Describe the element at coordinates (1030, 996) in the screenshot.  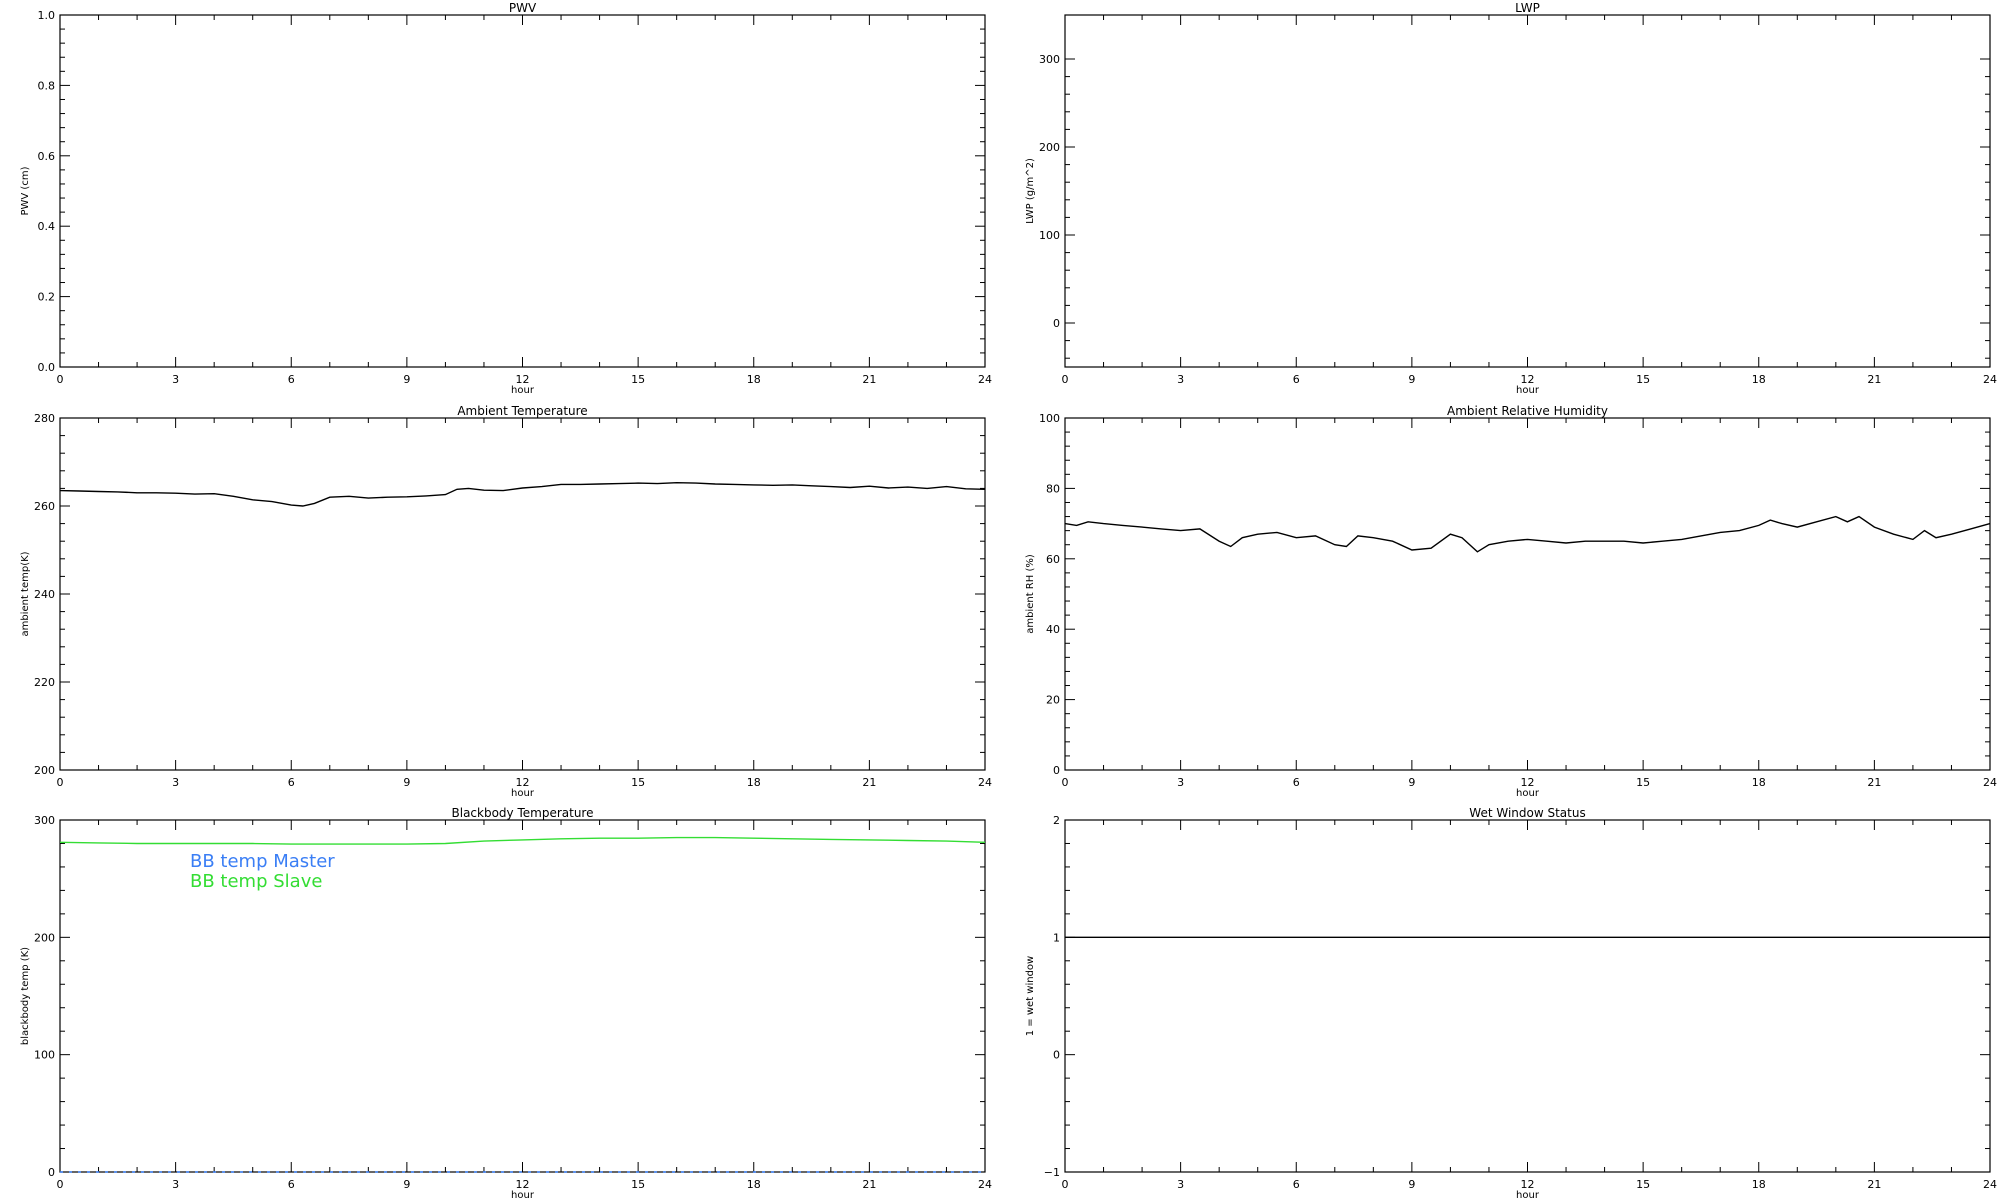
I see `y-axis-label: 1 = wet window` at that location.